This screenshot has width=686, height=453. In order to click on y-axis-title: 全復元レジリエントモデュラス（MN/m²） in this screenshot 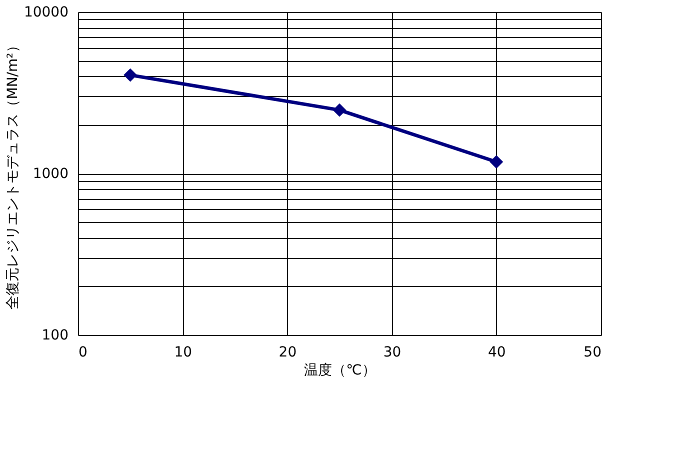, I will do `click(12, 174)`.